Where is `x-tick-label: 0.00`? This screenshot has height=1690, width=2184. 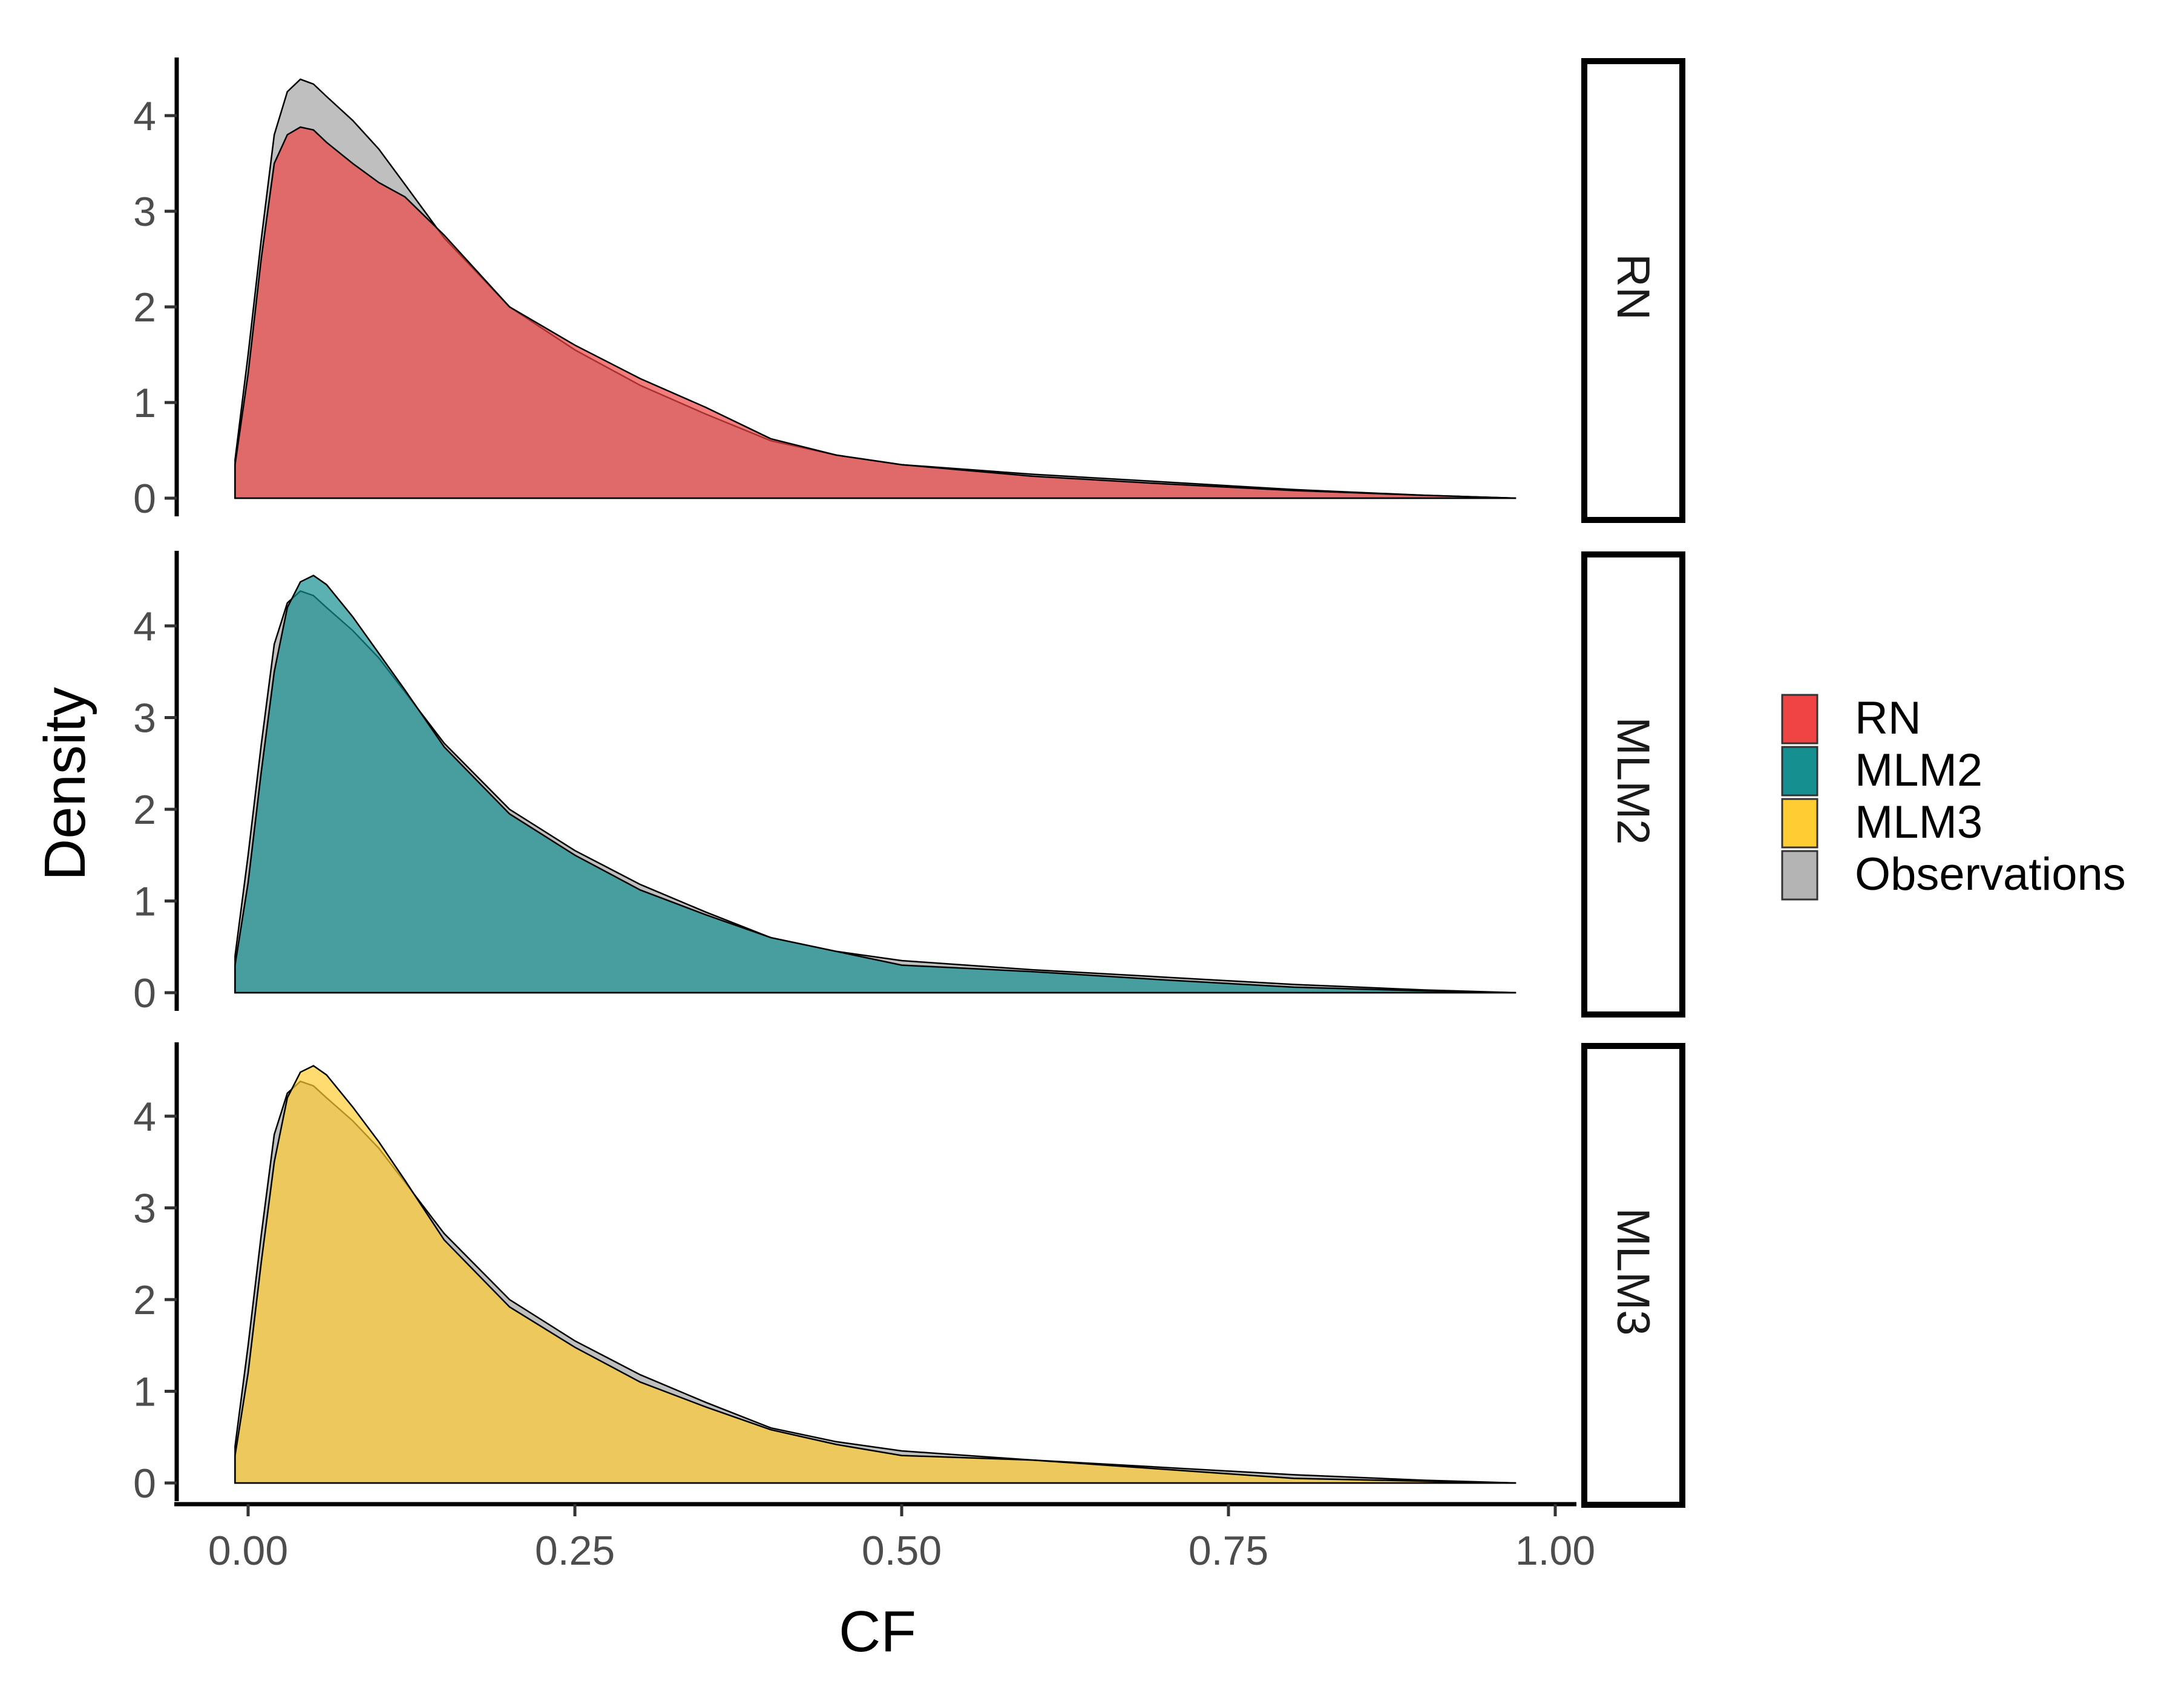
x-tick-label: 0.00 is located at coordinates (248, 1551).